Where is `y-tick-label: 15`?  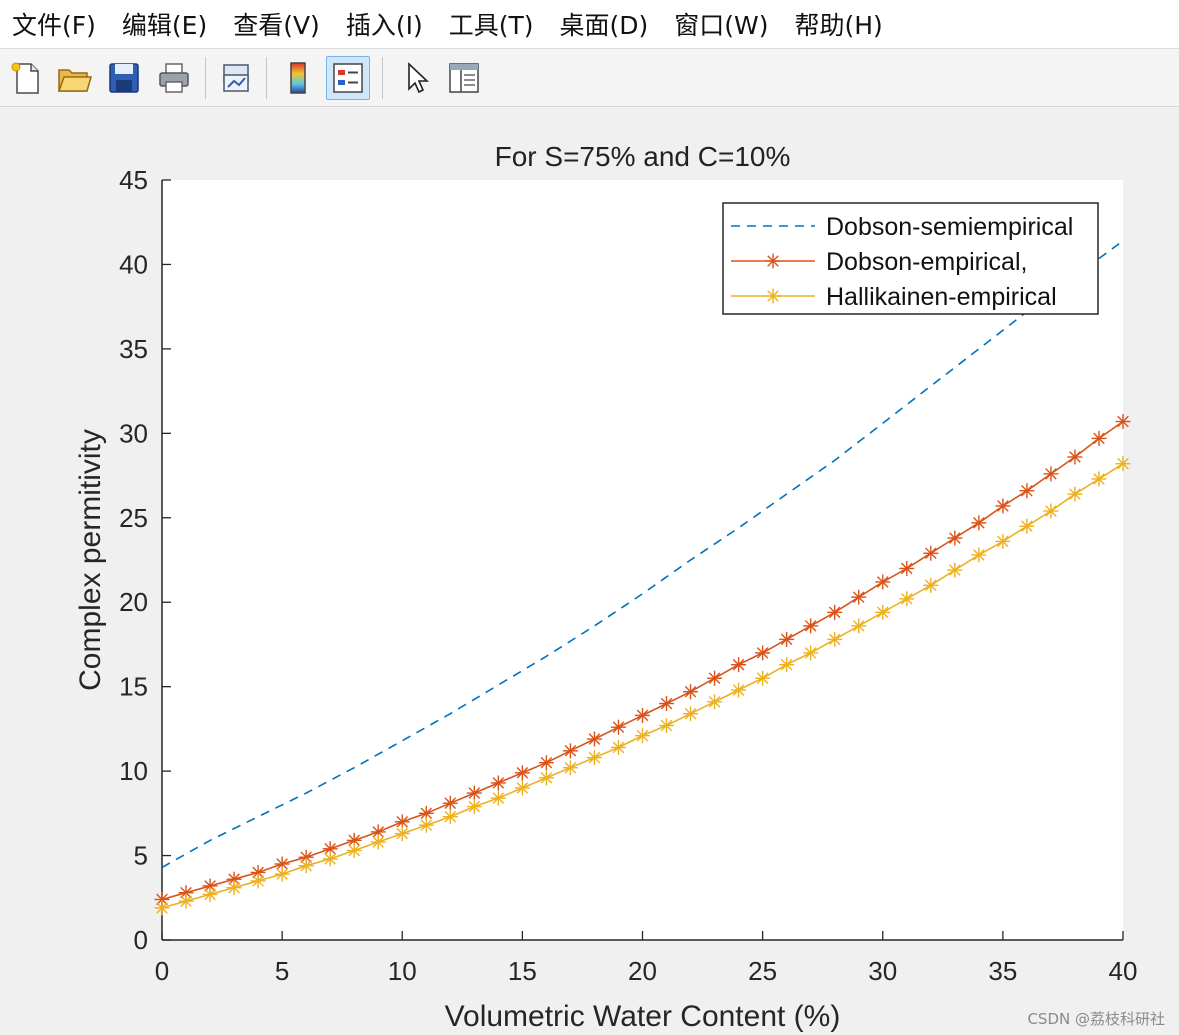
y-tick-label: 15 is located at coordinates (133, 687).